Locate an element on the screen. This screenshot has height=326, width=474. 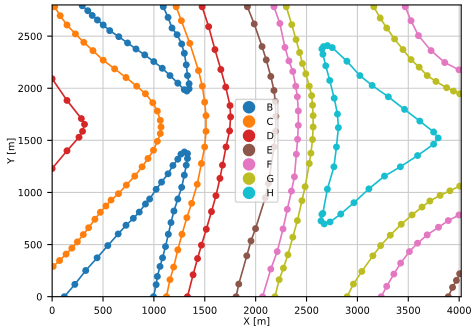
legend-label: E is located at coordinates (269, 150).